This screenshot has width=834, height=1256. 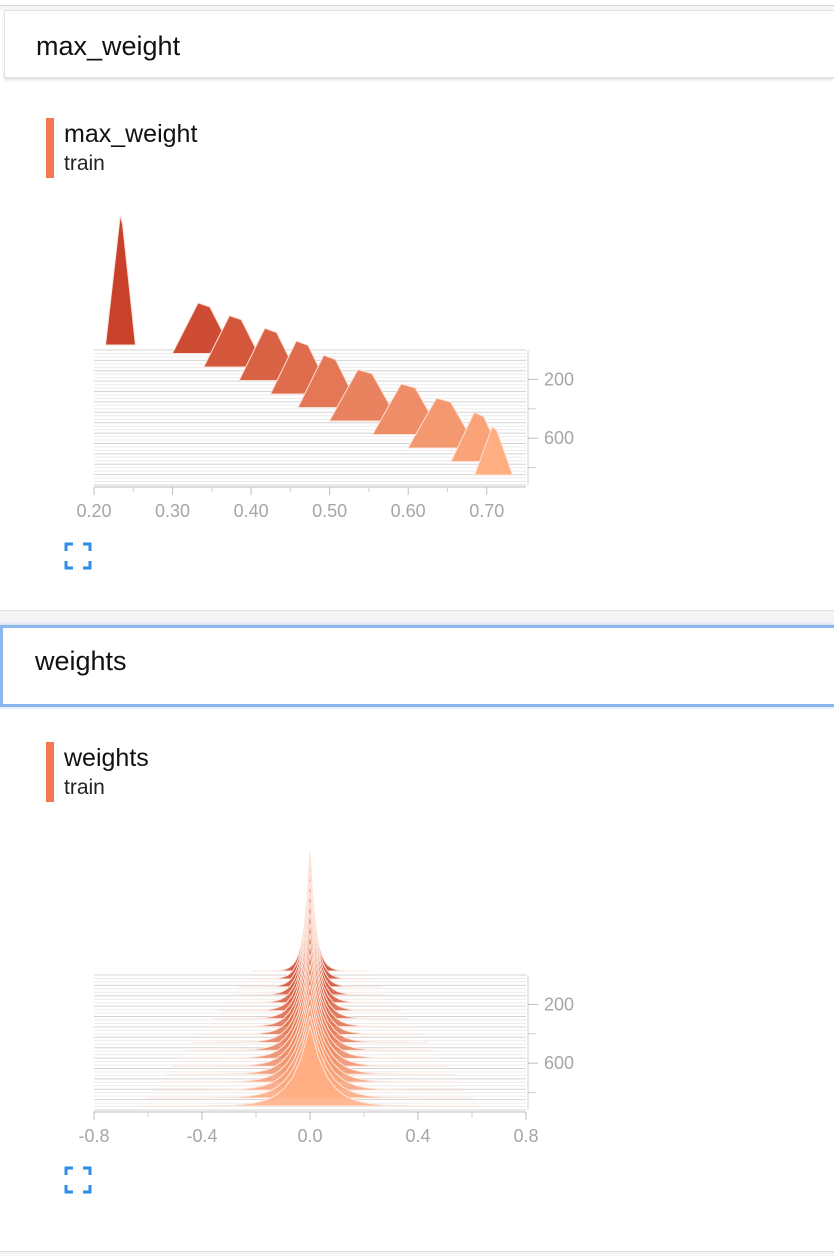 What do you see at coordinates (525, 1136) in the screenshot?
I see `x-tick-label: 0.8` at bounding box center [525, 1136].